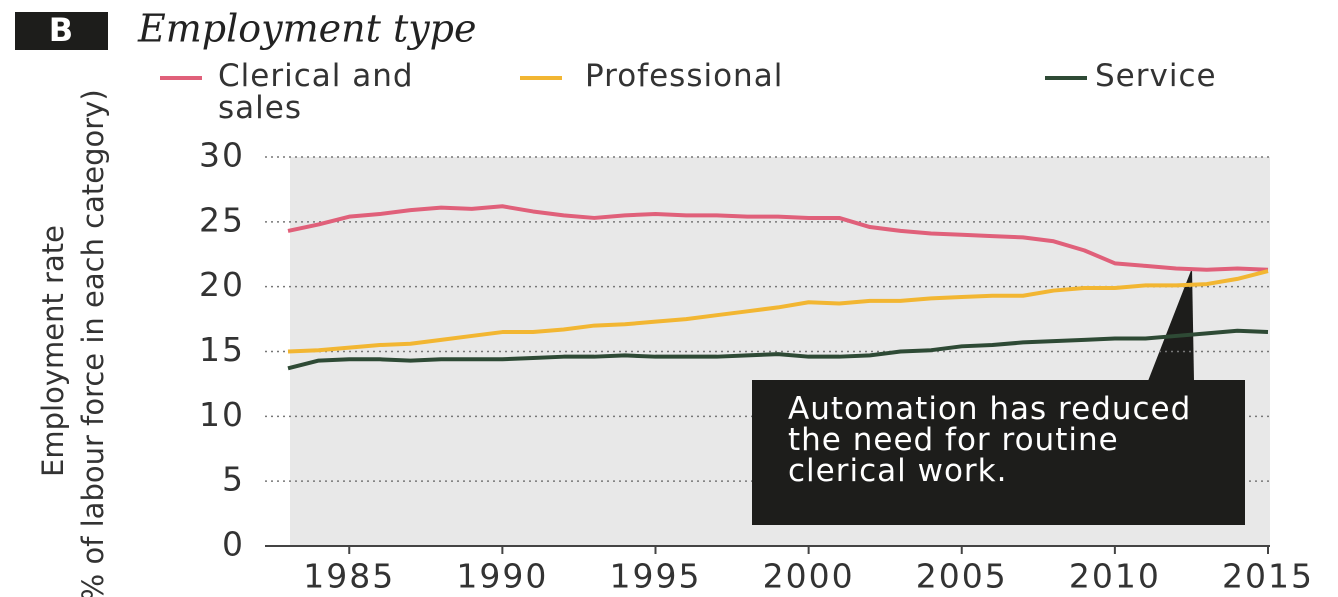  Describe the element at coordinates (316, 92) in the screenshot. I see `legend-label: Clerical and sales` at that location.